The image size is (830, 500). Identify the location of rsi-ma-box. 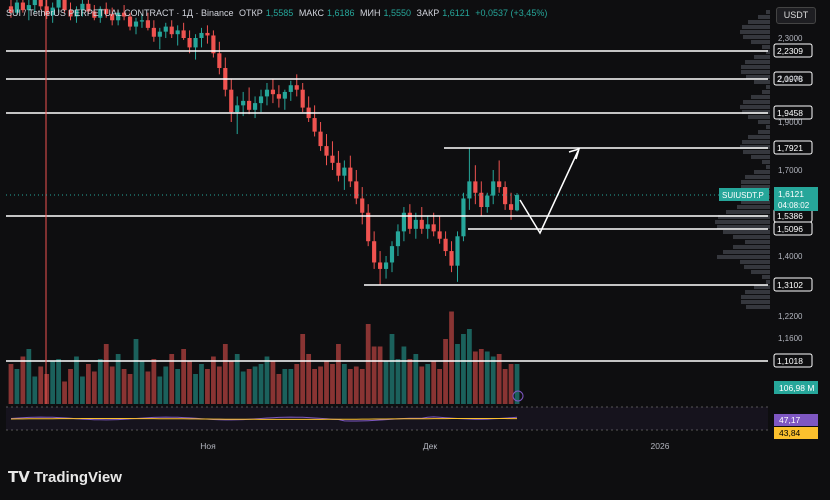
(796, 433).